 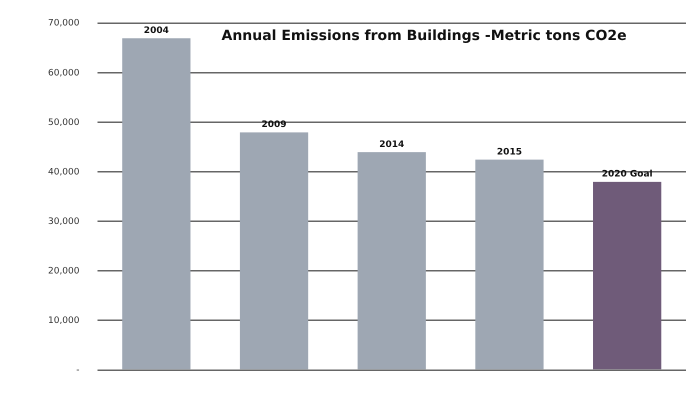 What do you see at coordinates (64, 123) in the screenshot?
I see `y-tick-label: 50,000` at bounding box center [64, 123].